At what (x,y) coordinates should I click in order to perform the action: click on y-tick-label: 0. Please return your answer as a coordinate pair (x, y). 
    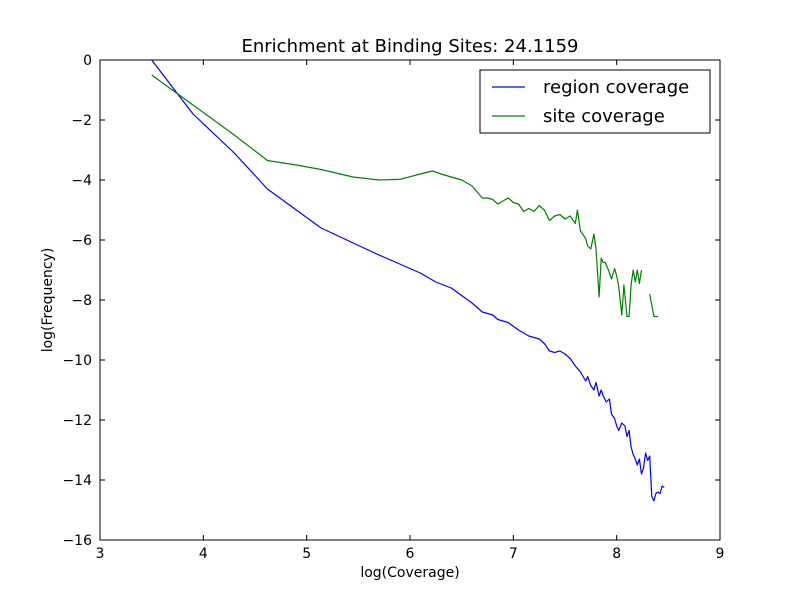
    Looking at the image, I should click on (87, 61).